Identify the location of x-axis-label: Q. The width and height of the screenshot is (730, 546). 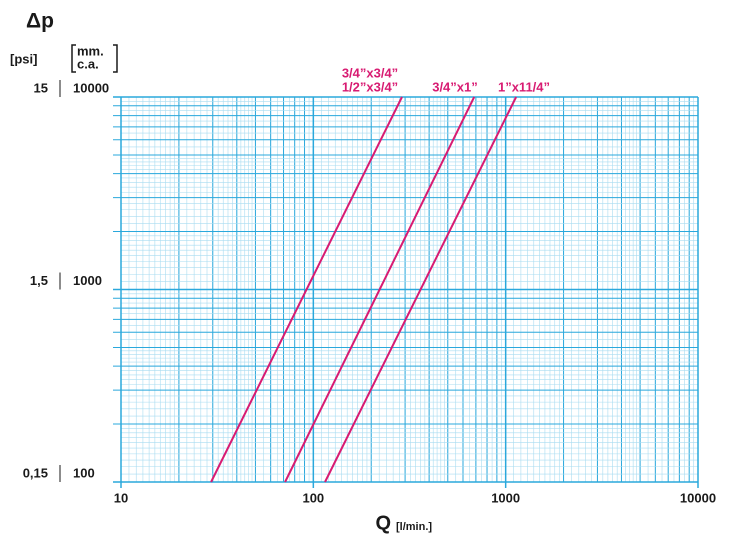
(383, 523).